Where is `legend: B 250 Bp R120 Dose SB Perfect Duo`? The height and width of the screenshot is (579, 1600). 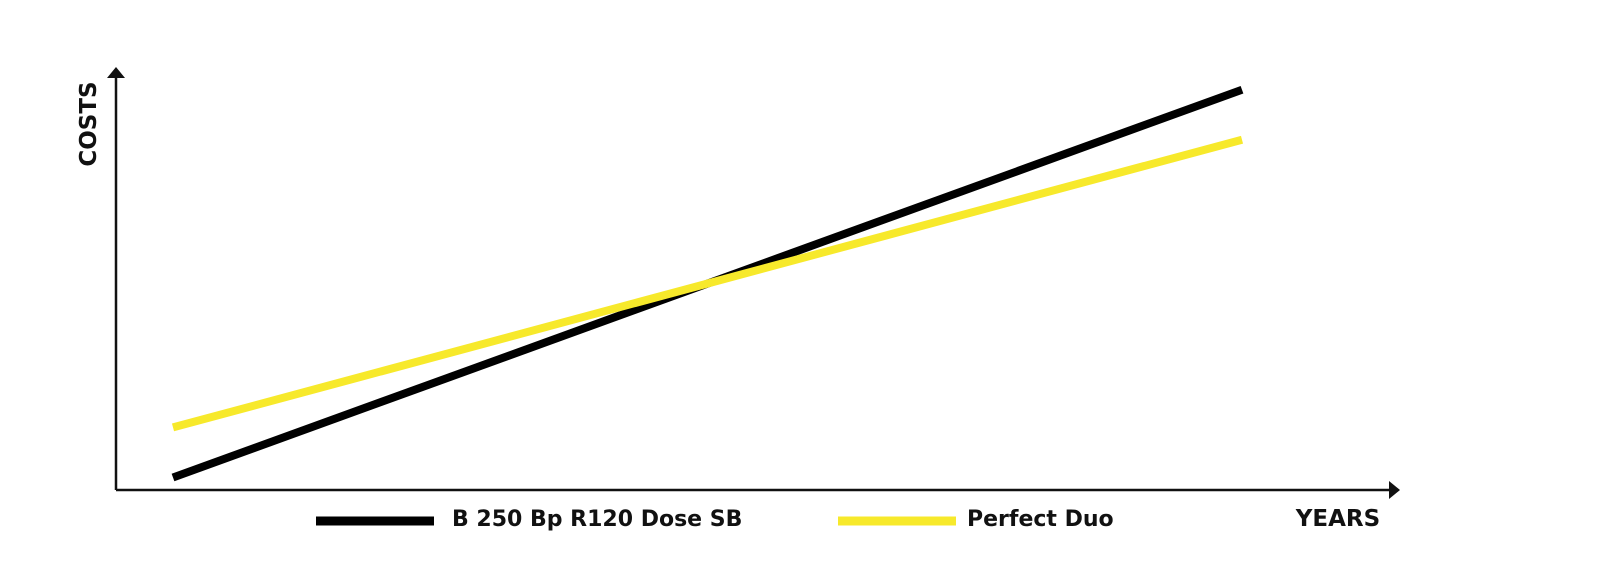
legend: B 250 Bp R120 Dose SB Perfect Duo is located at coordinates (715, 519).